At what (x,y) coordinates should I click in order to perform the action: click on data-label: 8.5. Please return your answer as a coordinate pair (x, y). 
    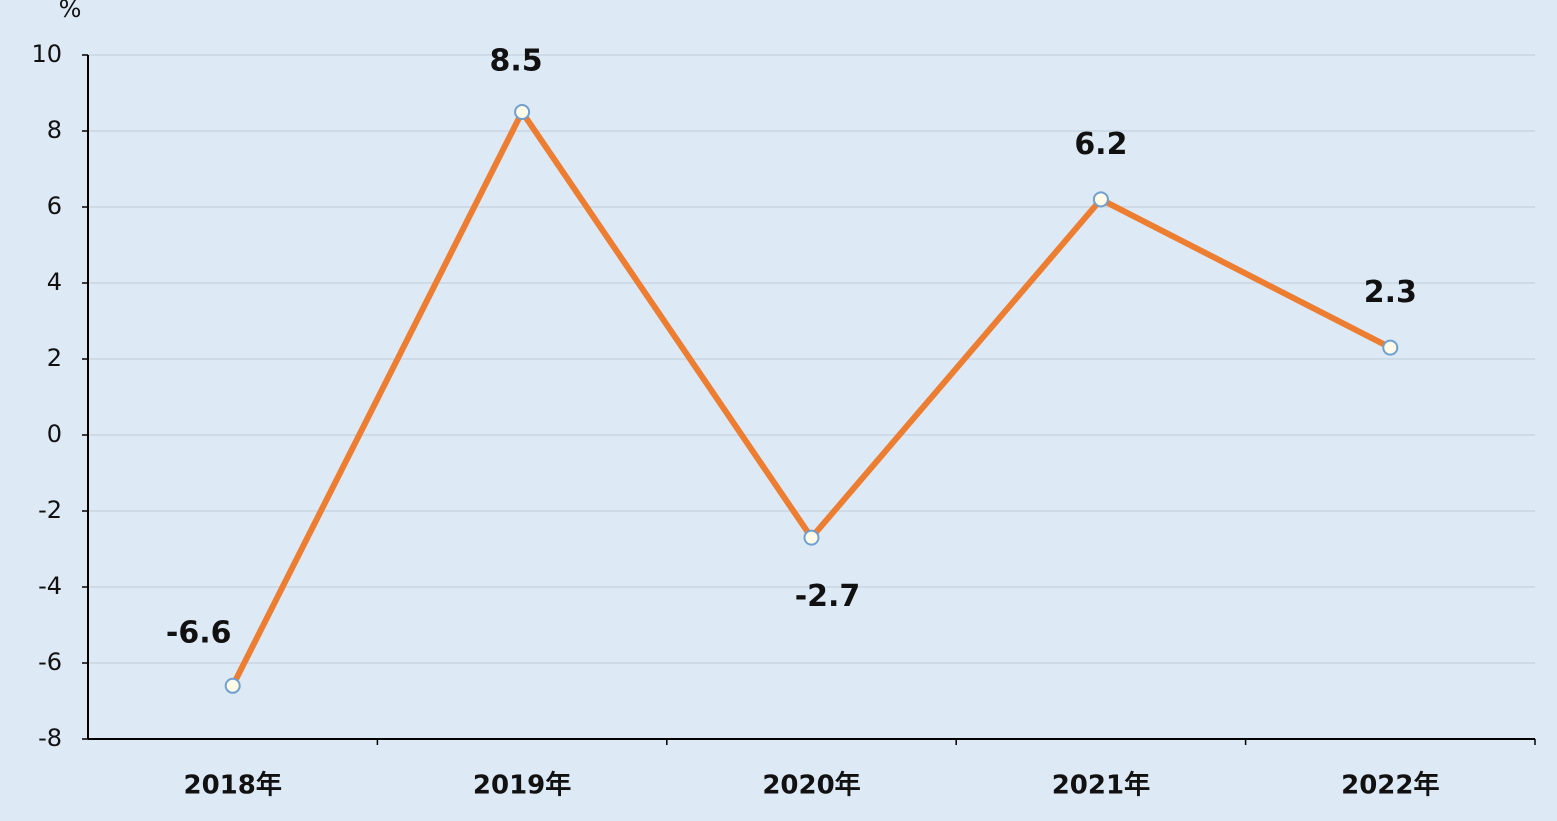
    Looking at the image, I should click on (516, 61).